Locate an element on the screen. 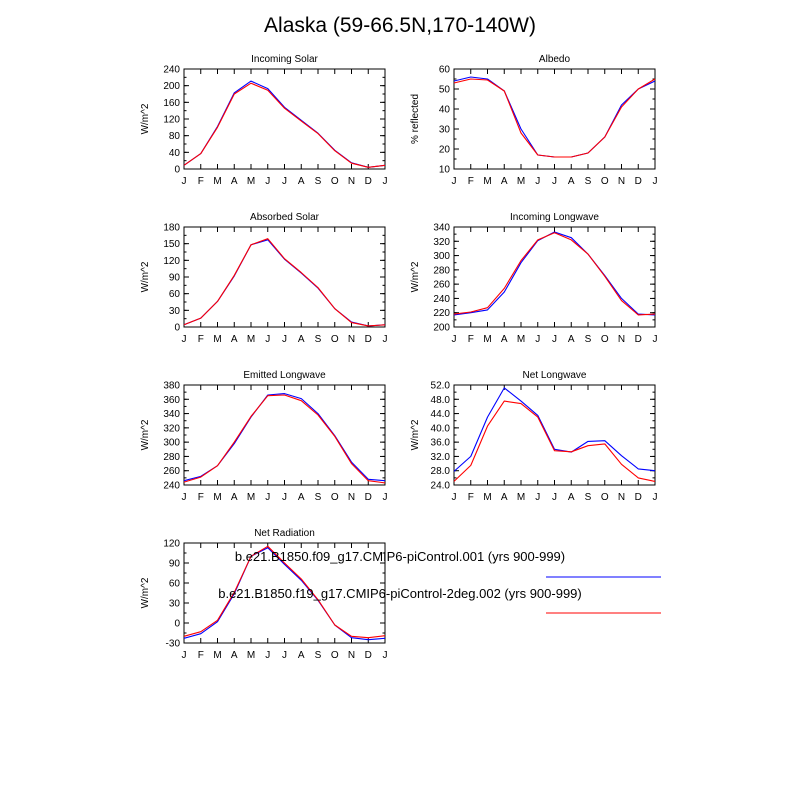  net-radiation-ytick-label: 0 is located at coordinates (177, 624).